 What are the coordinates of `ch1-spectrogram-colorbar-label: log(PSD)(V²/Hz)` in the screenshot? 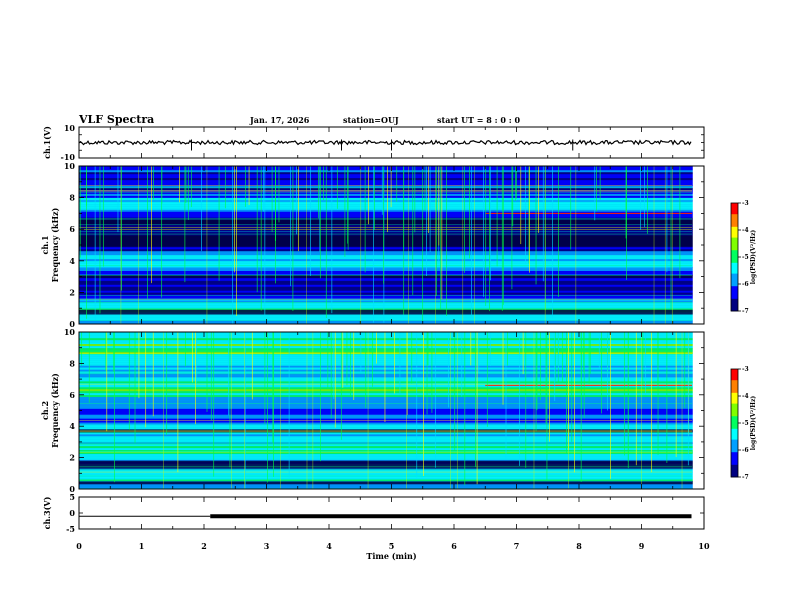 It's located at (753, 257).